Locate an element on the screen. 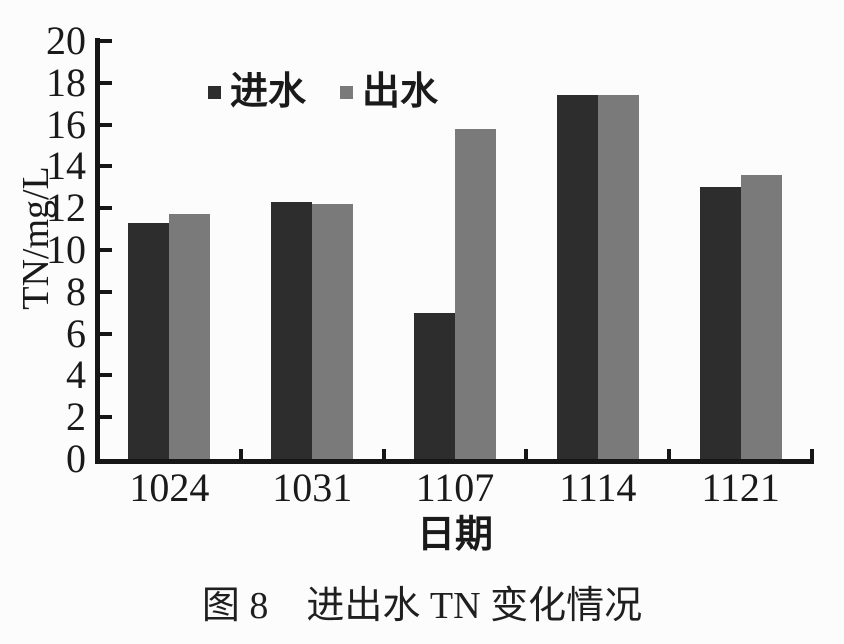 Image resolution: width=844 pixels, height=644 pixels. x-axis-line is located at coordinates (454, 461).